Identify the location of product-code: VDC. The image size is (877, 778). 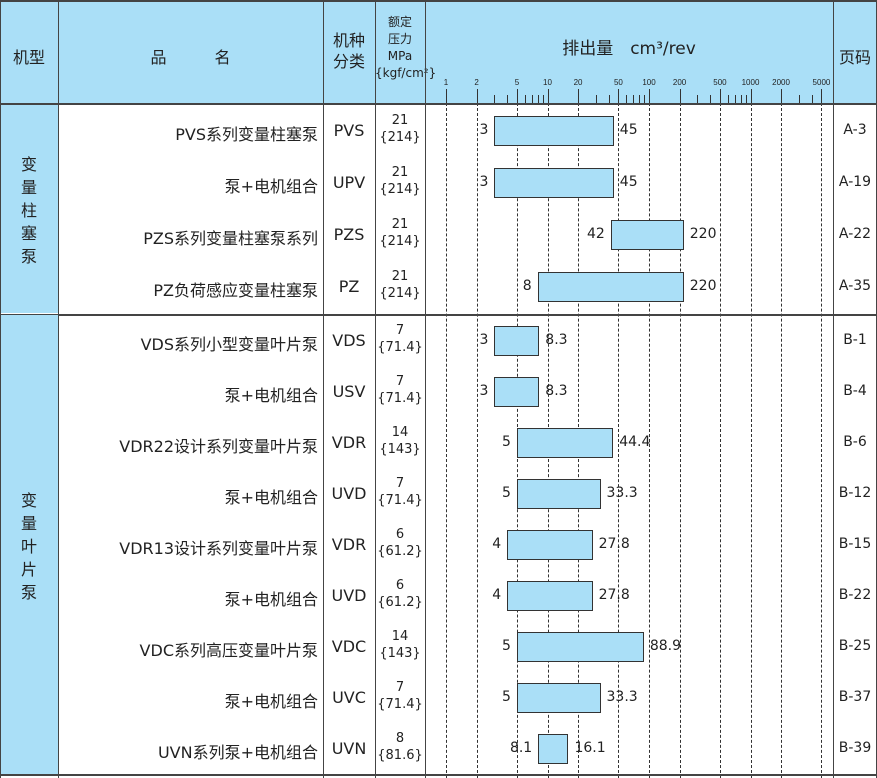
(349, 646).